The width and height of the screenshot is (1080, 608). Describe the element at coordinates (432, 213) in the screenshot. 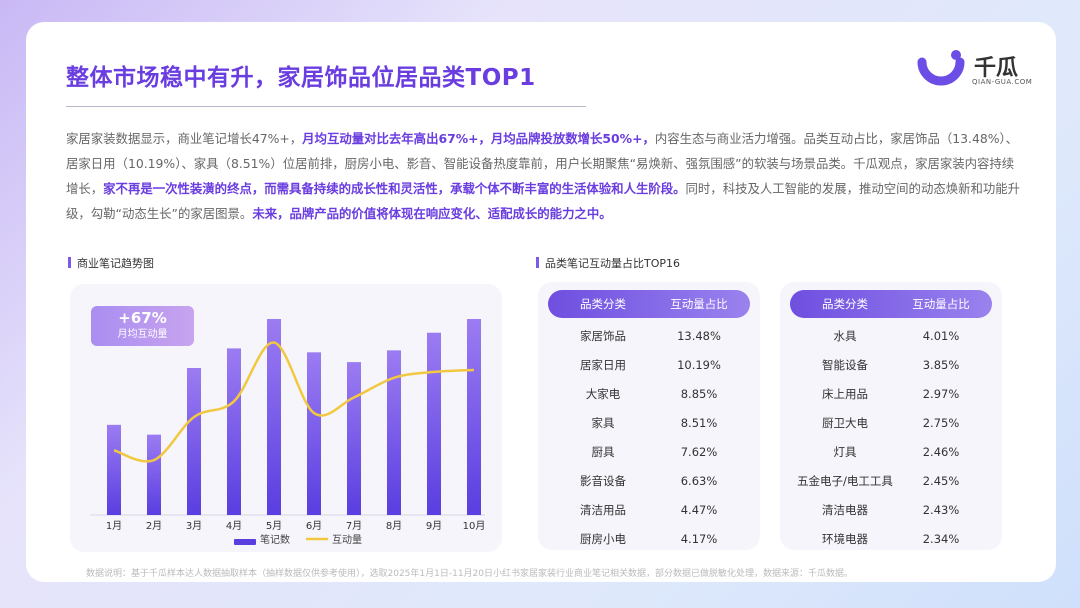

I see `highlight-text: 未来，品牌产品的价值将体现在响应变化、适配成长的能力之中。` at that location.